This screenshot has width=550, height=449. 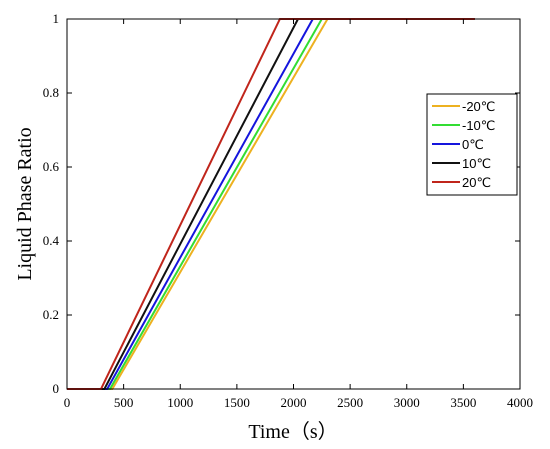 I want to click on x-axis-title: Time（s）, so click(x=292, y=431).